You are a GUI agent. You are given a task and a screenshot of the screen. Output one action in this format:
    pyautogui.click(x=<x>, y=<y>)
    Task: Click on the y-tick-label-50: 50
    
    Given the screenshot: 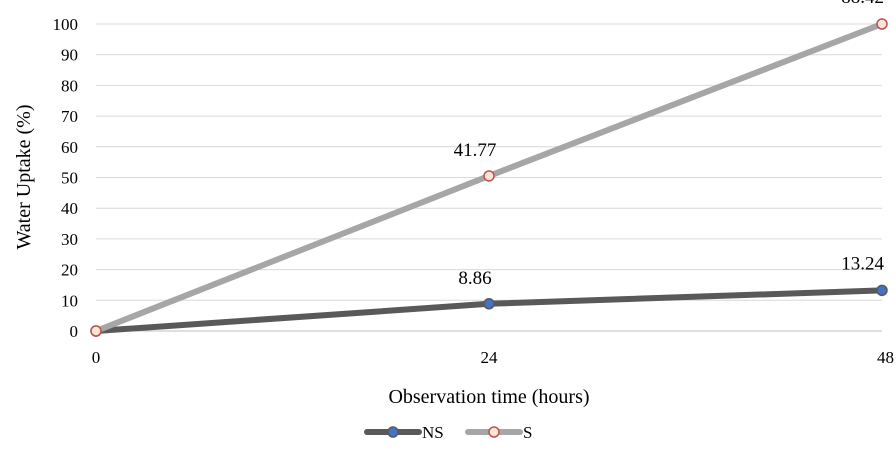 What is the action you would take?
    pyautogui.click(x=69, y=178)
    